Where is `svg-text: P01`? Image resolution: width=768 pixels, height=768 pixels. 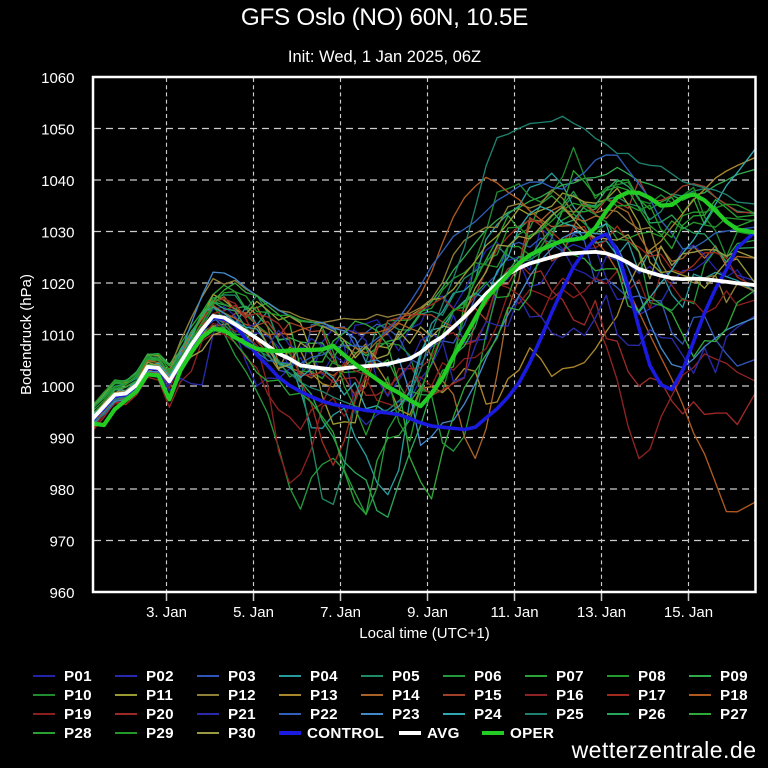
svg-text: P01 is located at coordinates (78, 676).